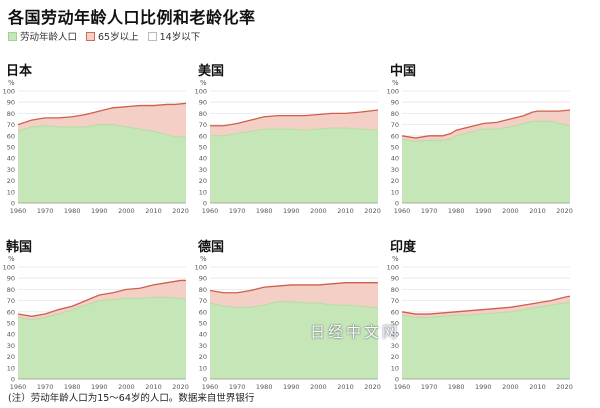 This screenshot has height=408, width=600. Describe the element at coordinates (294, 340) in the screenshot. I see `area-working-germany` at that location.